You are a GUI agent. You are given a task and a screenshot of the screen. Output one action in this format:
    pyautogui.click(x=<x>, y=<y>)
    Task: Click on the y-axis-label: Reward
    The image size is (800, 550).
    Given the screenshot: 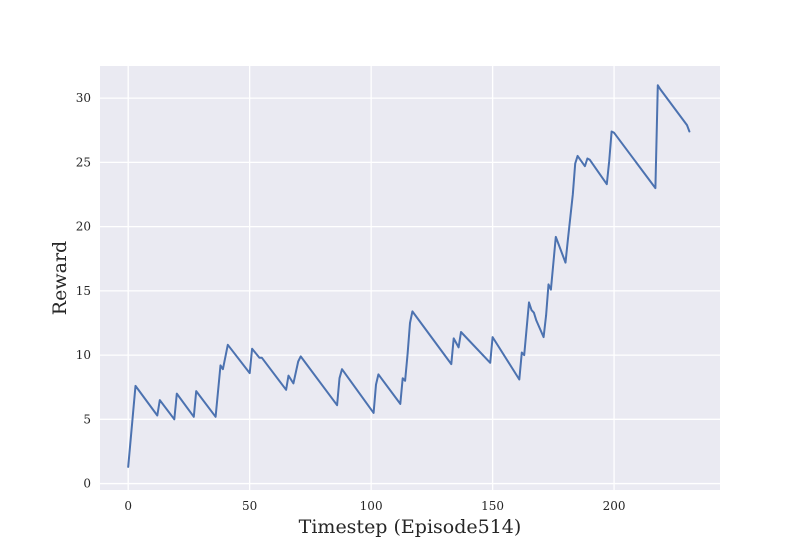 What is the action you would take?
    pyautogui.click(x=60, y=278)
    